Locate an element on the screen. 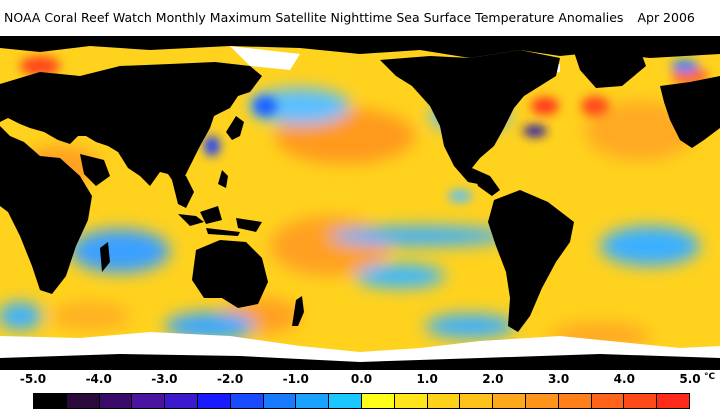  south-america is located at coordinates (531, 261).